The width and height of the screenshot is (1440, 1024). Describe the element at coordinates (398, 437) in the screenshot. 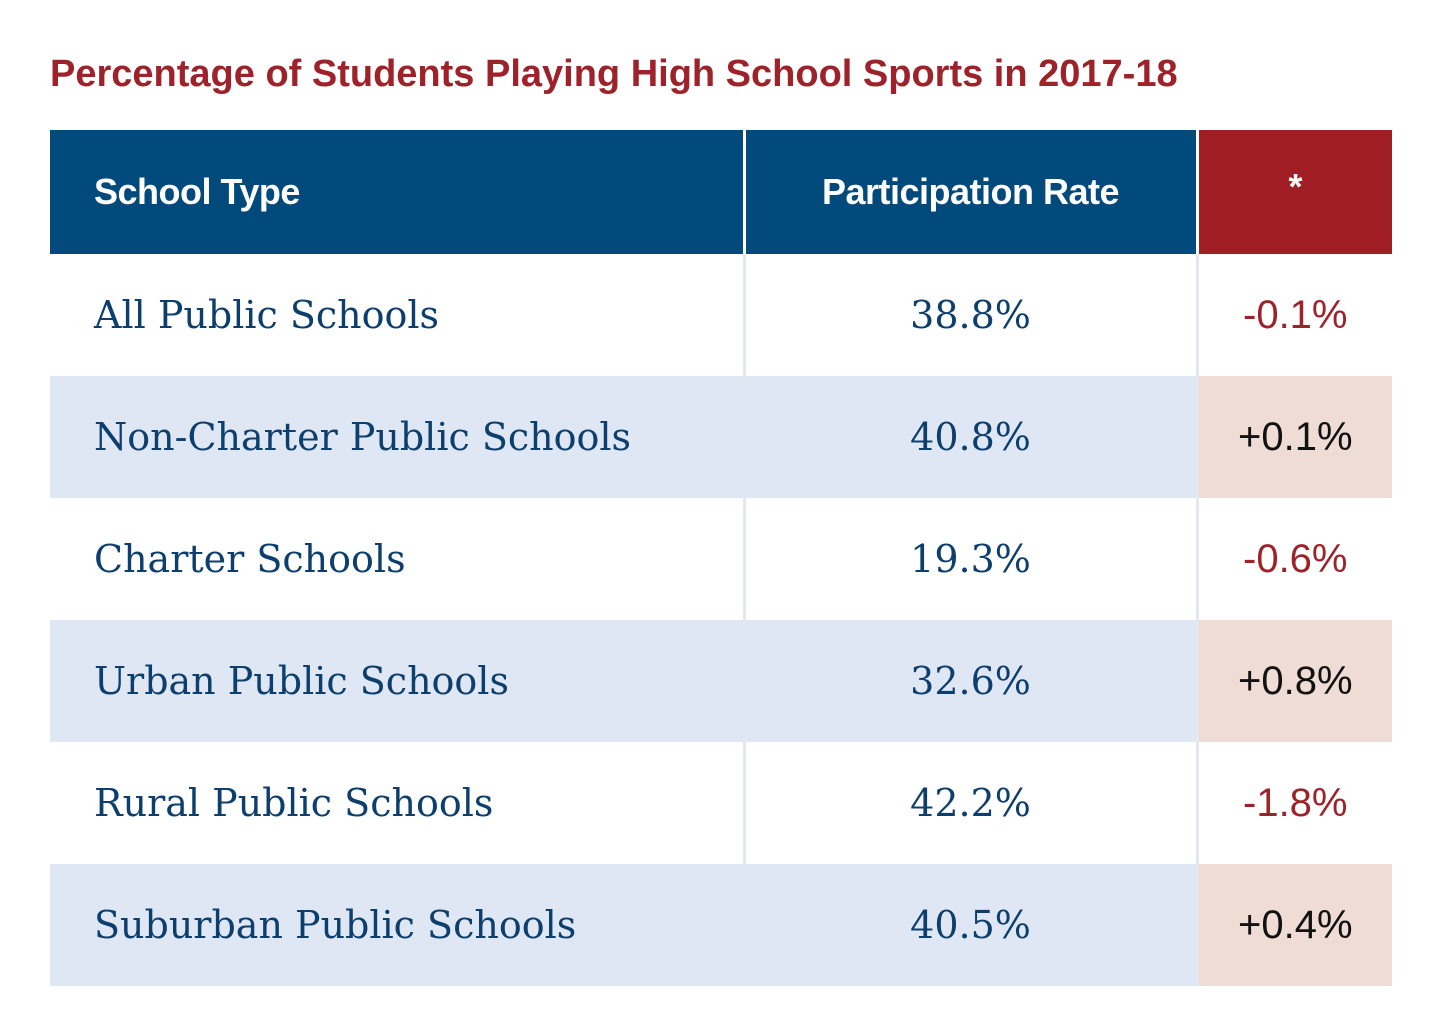

I see `cell-school-type: Non-Charter Public Schools` at that location.